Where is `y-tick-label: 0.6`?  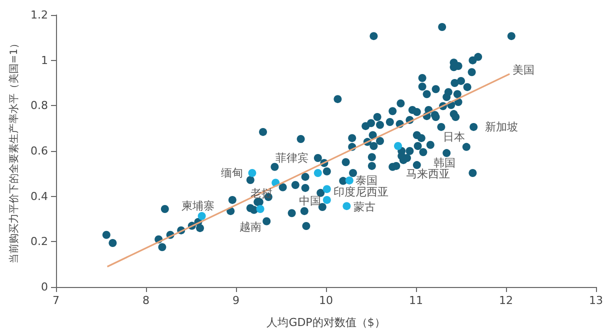 y-tick-label: 0.6 is located at coordinates (39, 151).